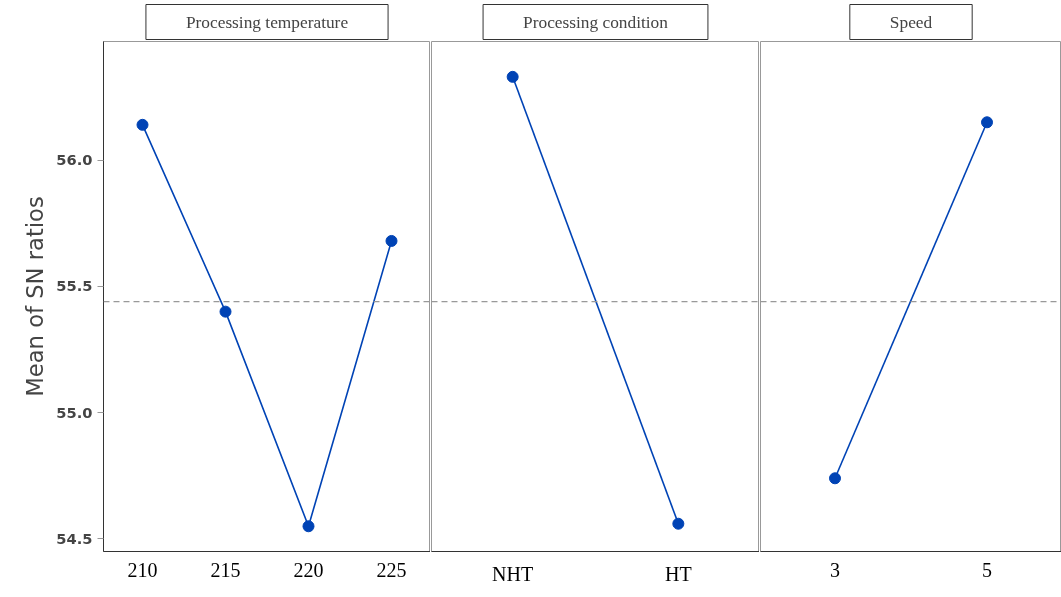  I want to click on chart-title: Processing temperature, so click(267, 22).